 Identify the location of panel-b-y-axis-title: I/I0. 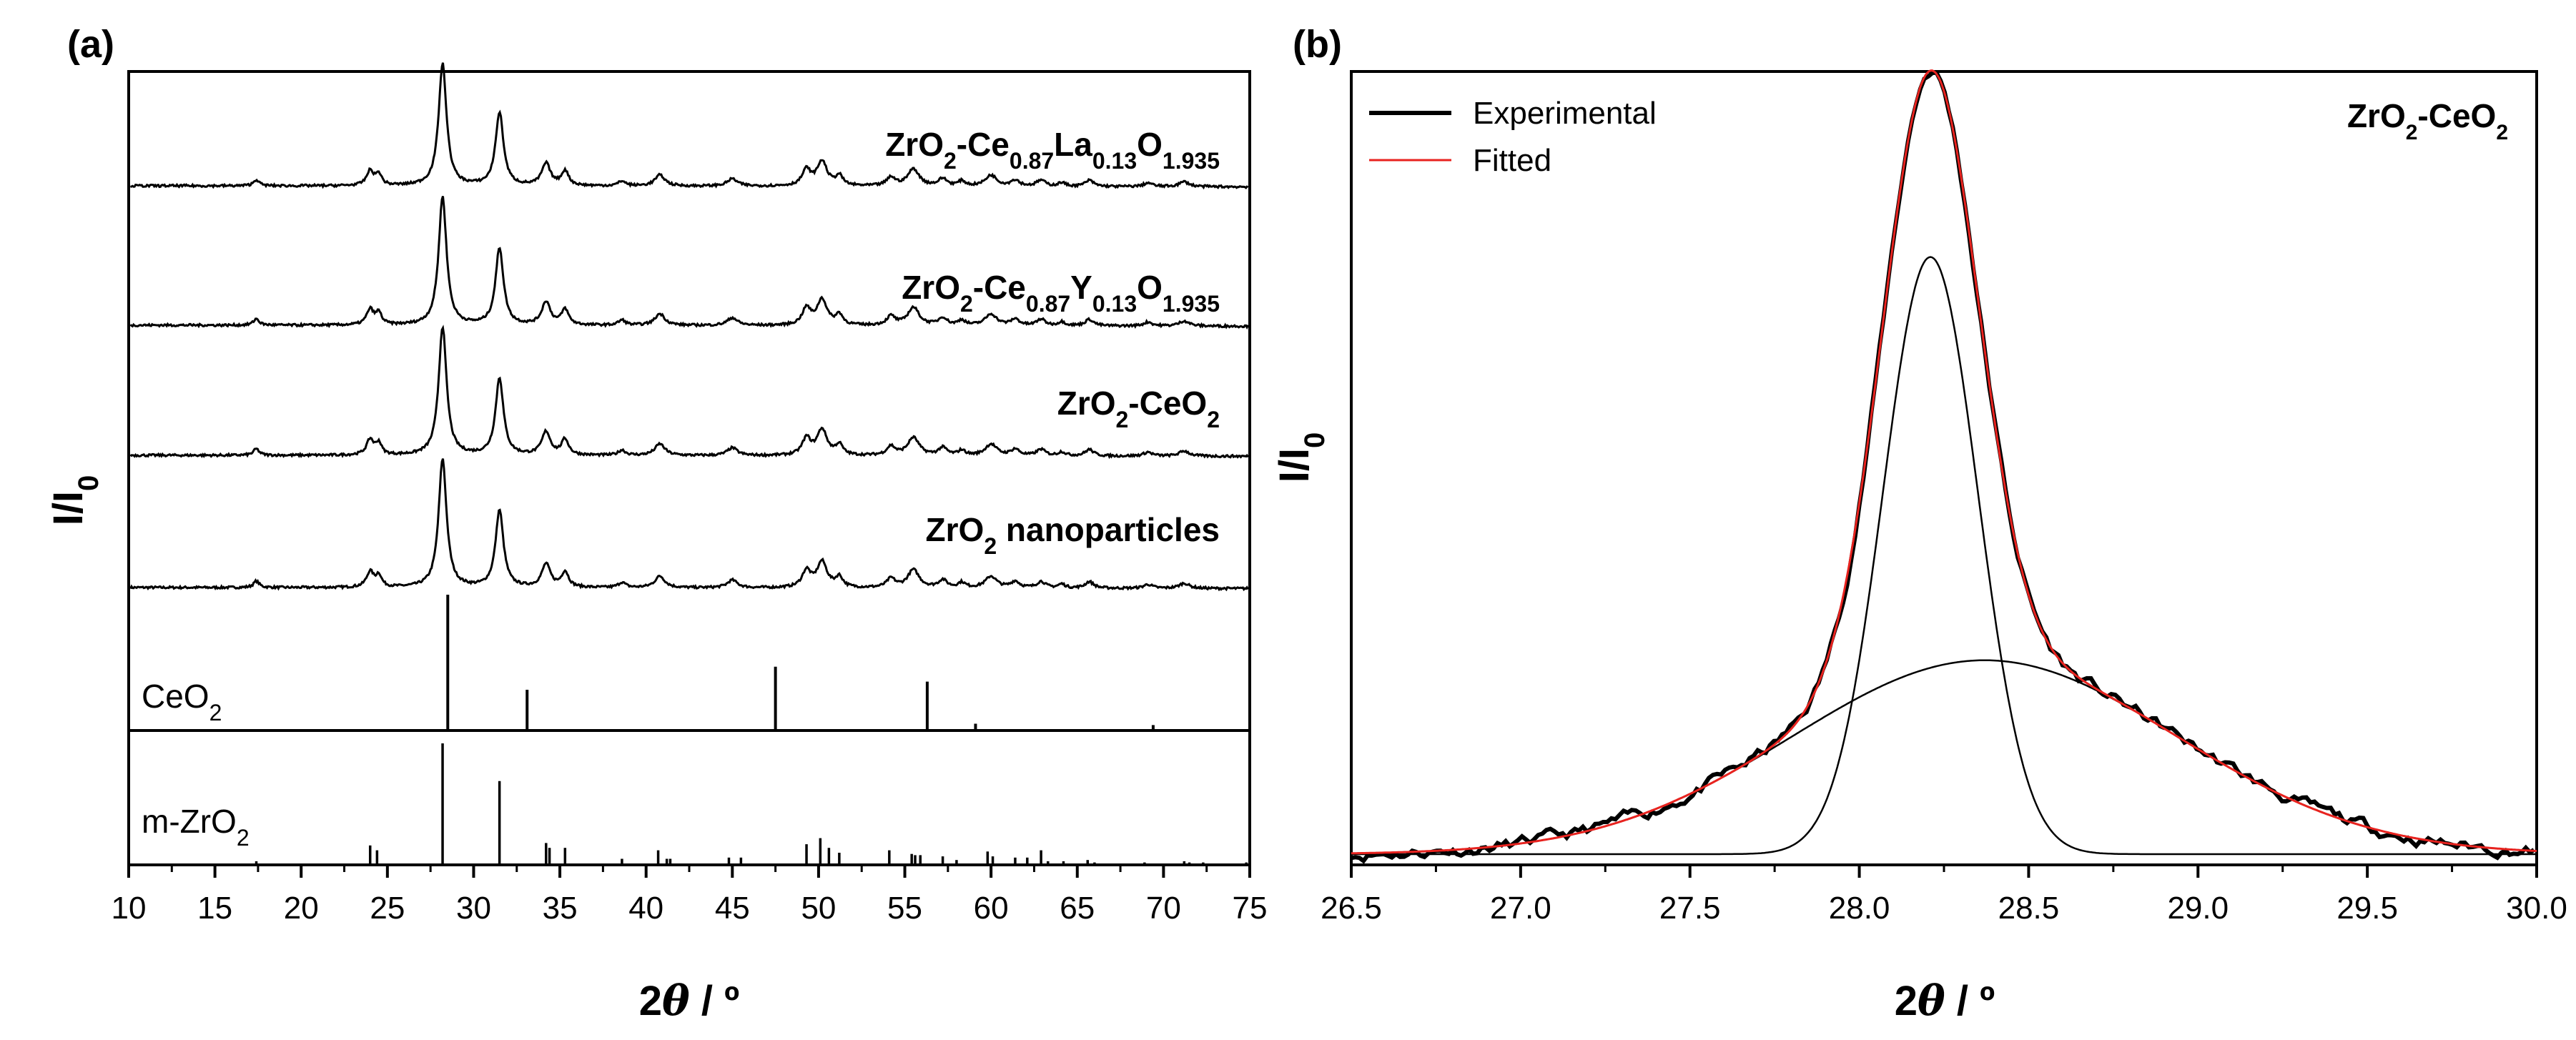
(1301, 457).